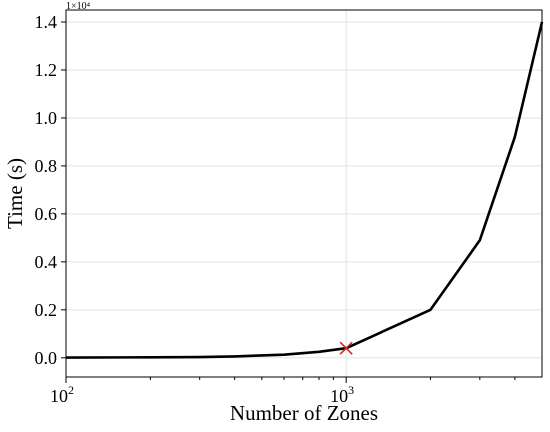  Describe the element at coordinates (46, 118) in the screenshot. I see `y-tick-label: 1.0` at that location.